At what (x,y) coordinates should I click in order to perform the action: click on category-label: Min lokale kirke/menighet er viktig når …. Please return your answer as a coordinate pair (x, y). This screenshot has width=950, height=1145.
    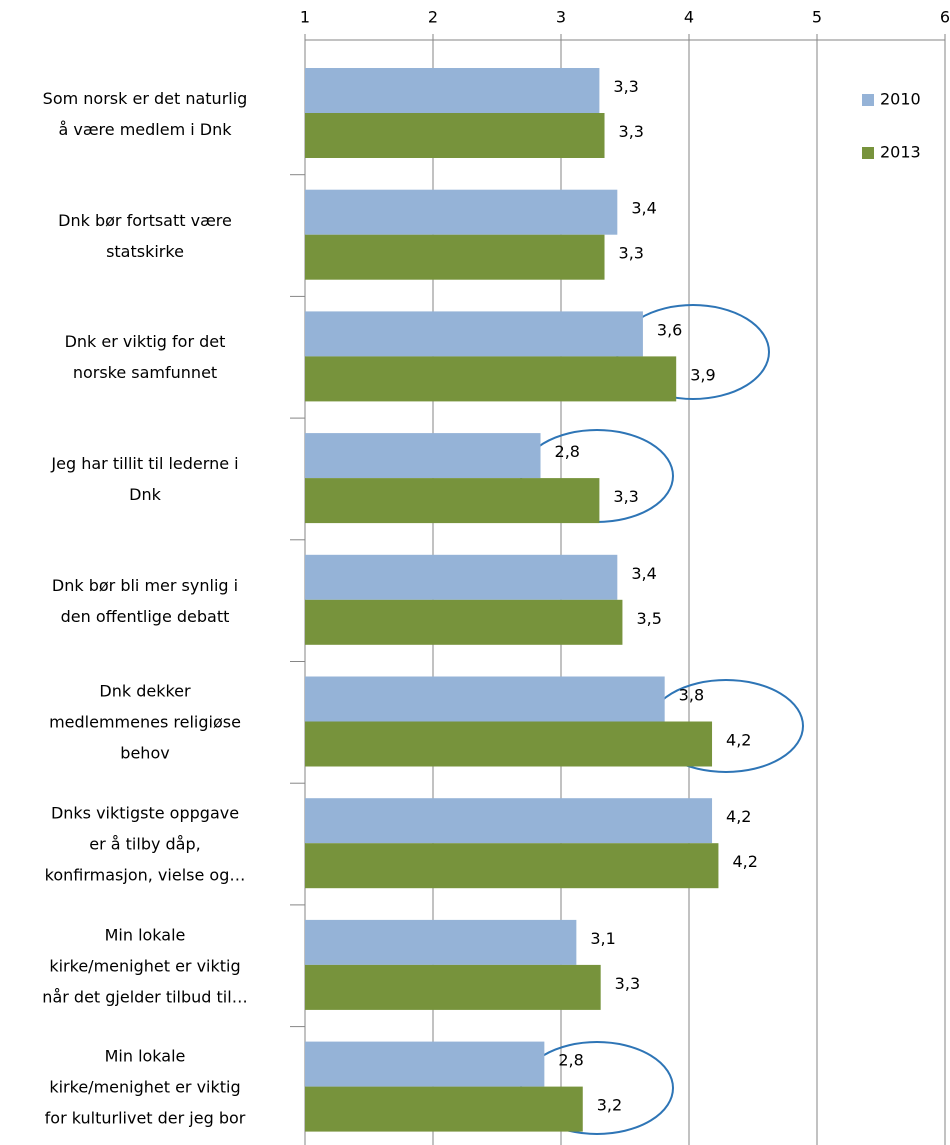
    Looking at the image, I should click on (145, 966).